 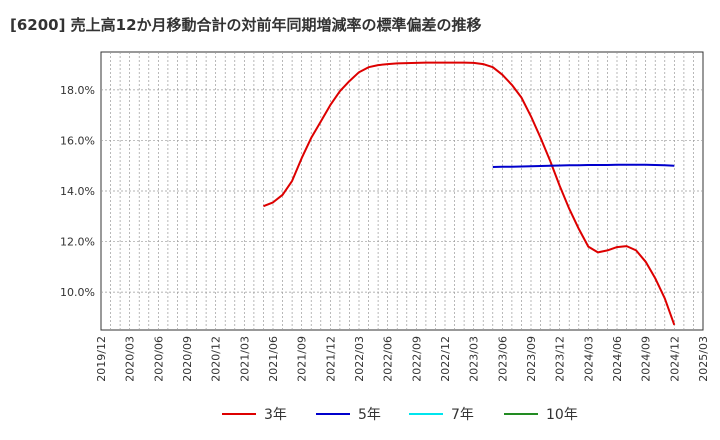 What do you see at coordinates (462, 415) in the screenshot?
I see `legend-label-7年: 7年` at bounding box center [462, 415].